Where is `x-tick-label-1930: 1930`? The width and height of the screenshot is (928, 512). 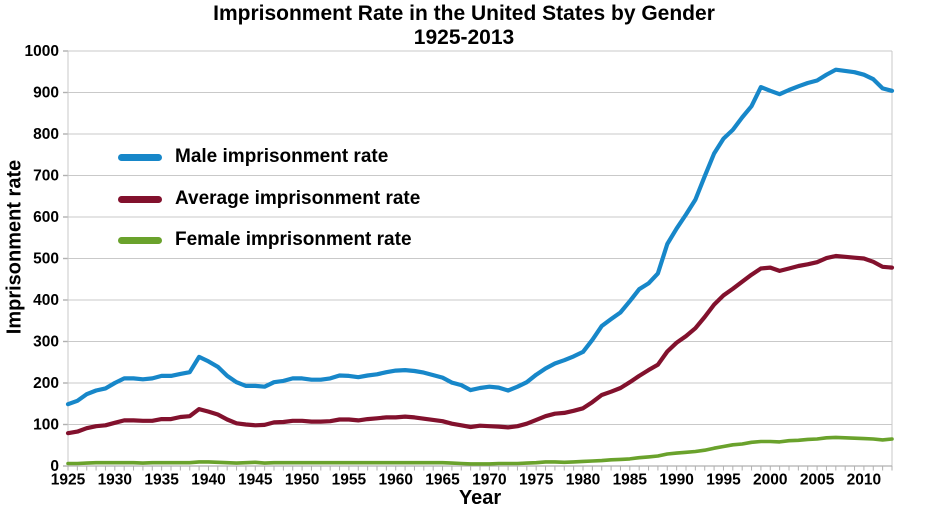 x-tick-label-1930: 1930 is located at coordinates (115, 480).